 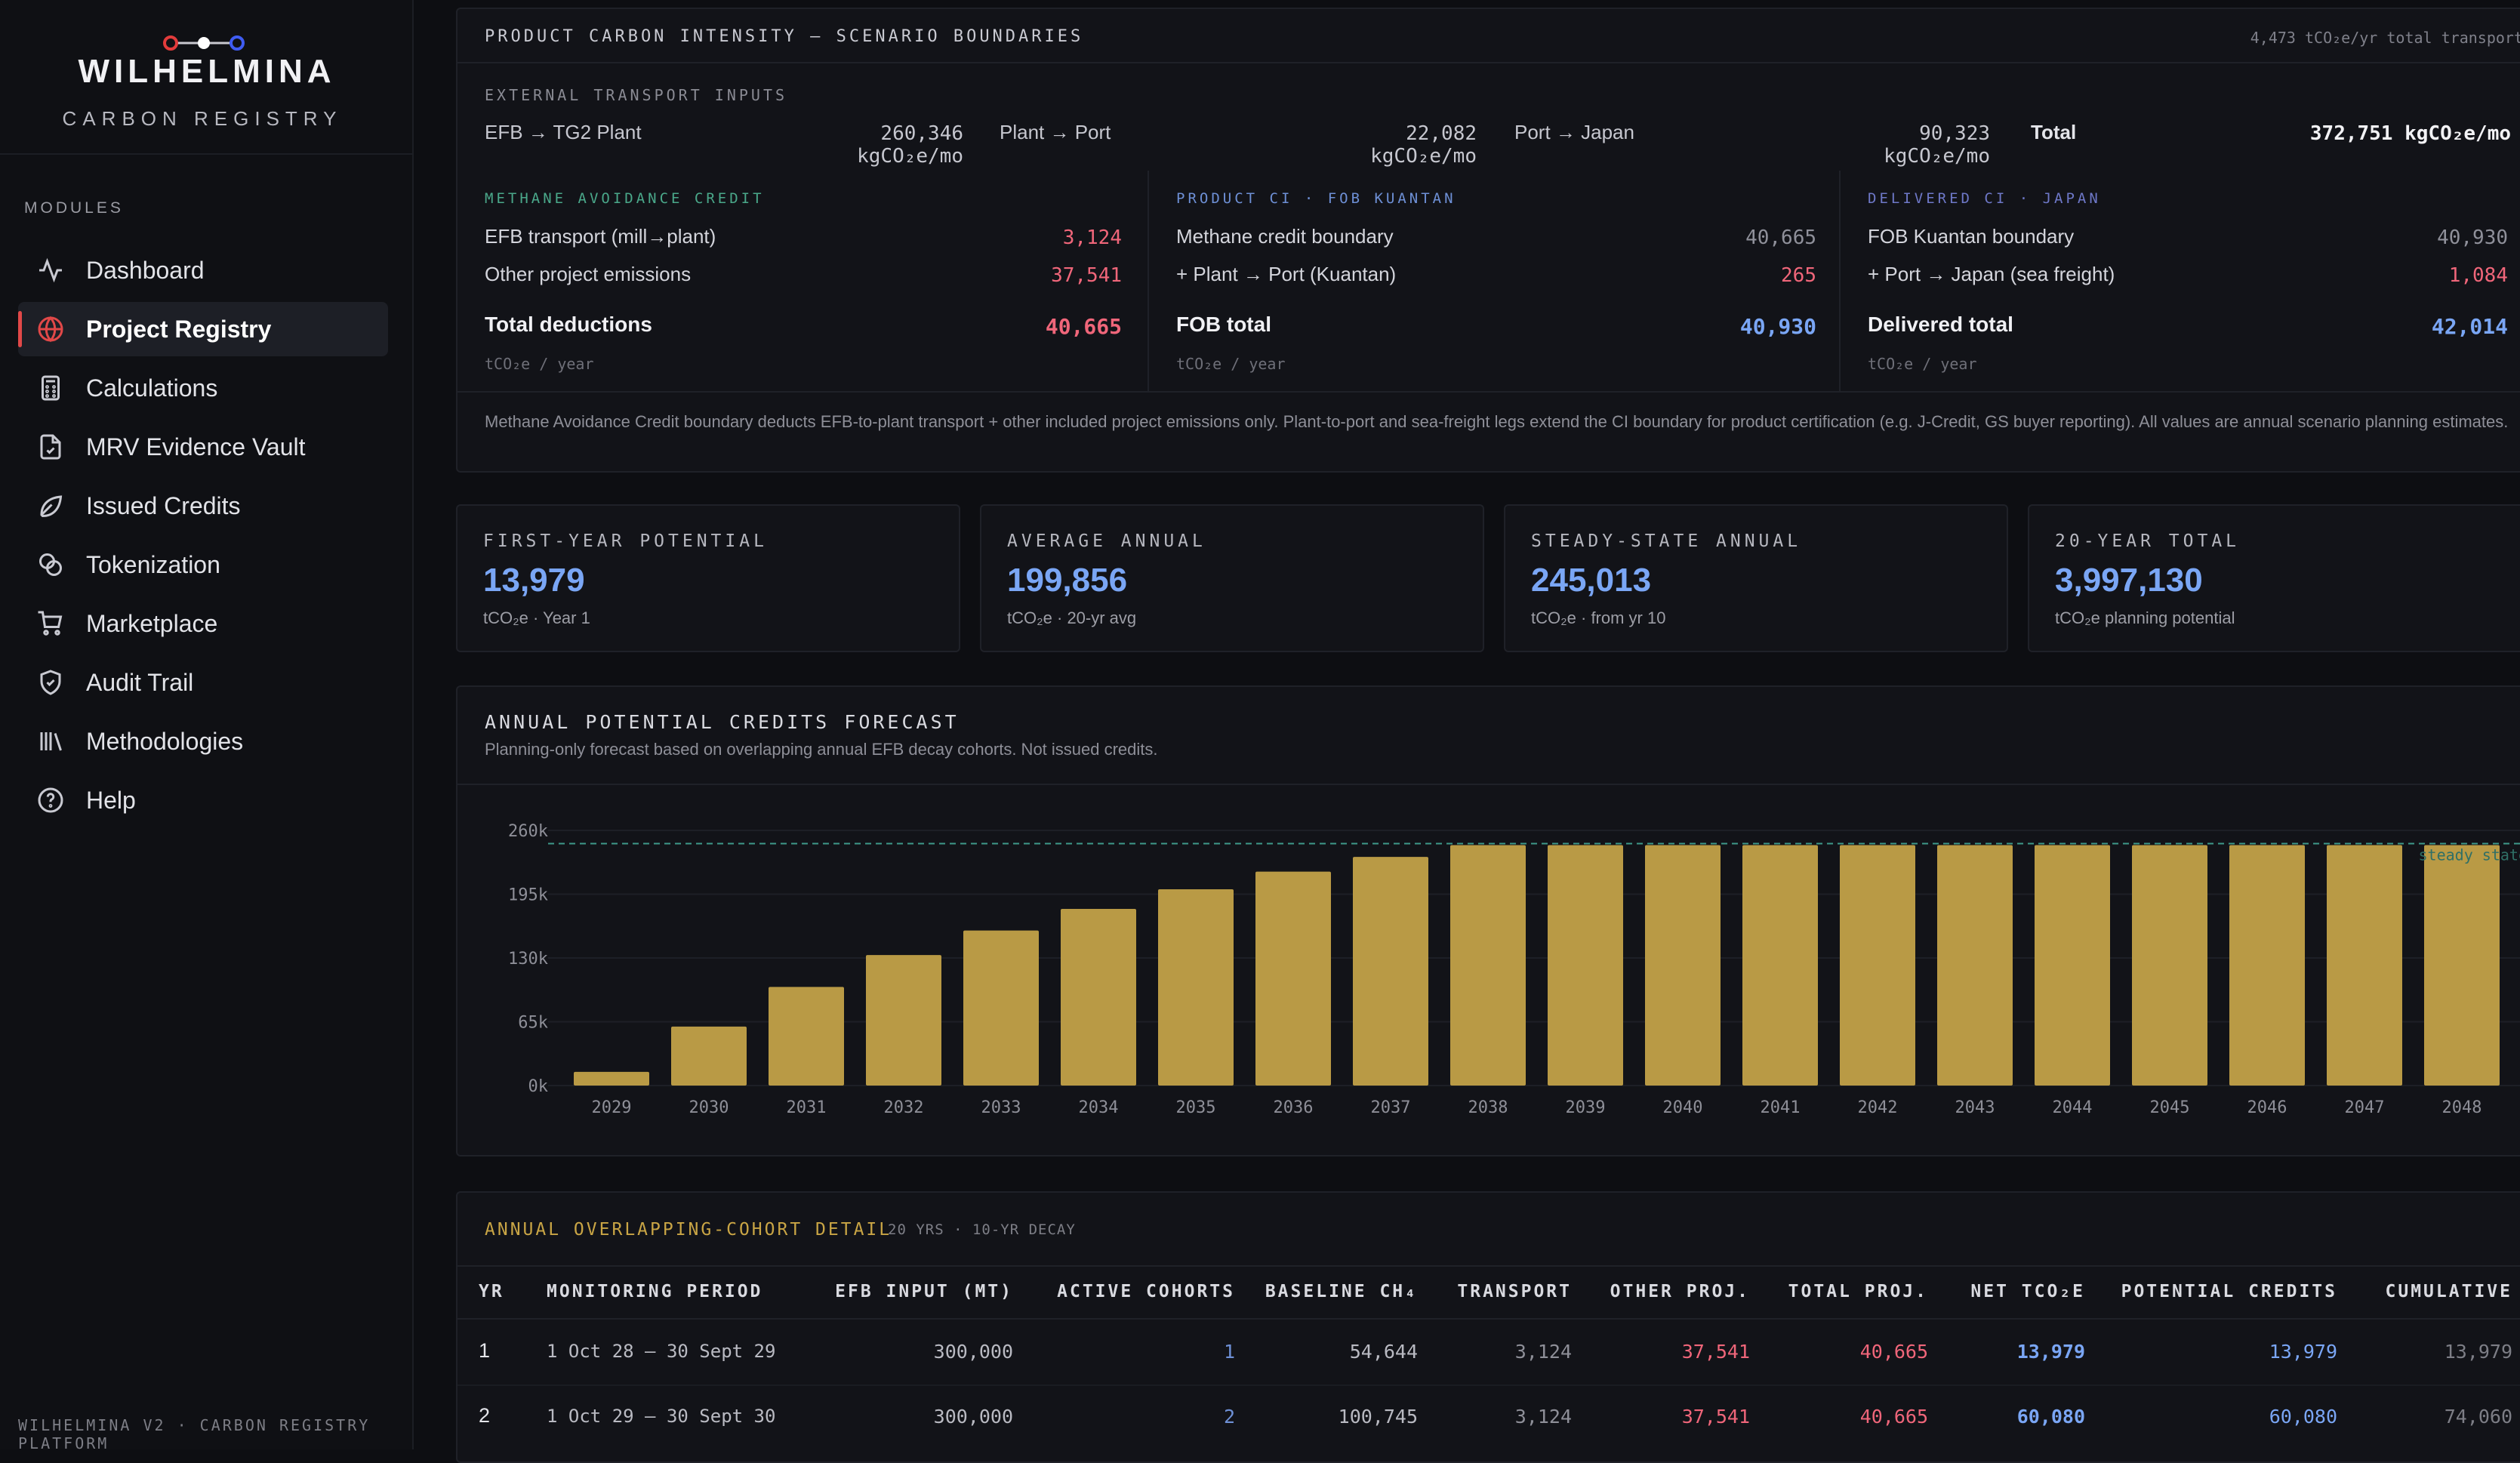 What do you see at coordinates (2428, 1291) in the screenshot?
I see `column-header: CUMULATIVE` at bounding box center [2428, 1291].